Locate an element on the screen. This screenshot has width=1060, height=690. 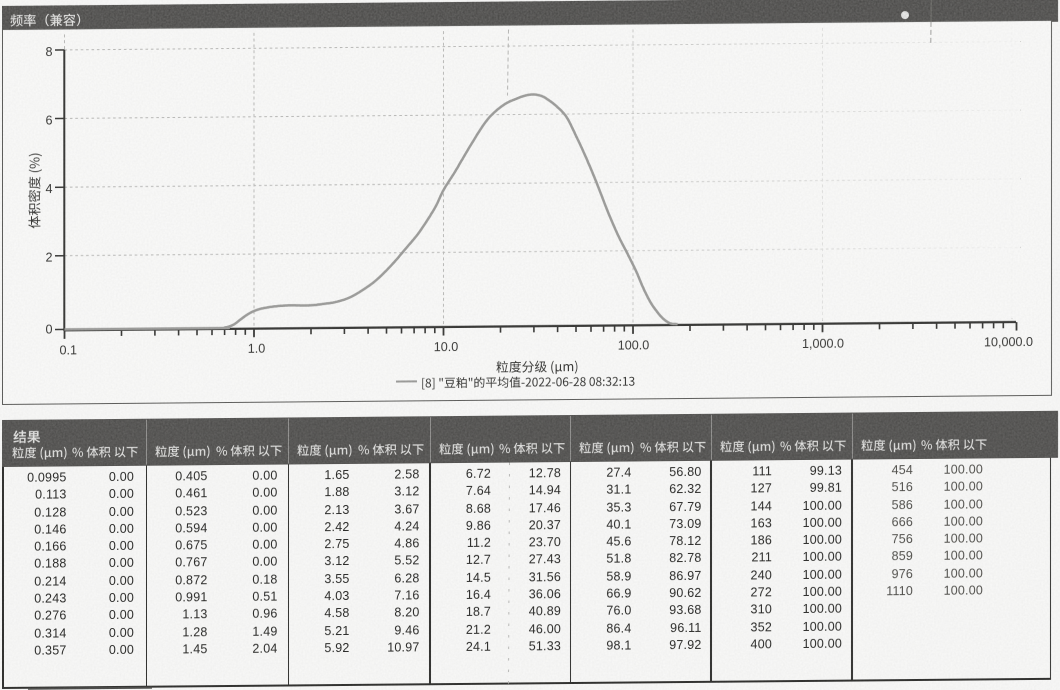
svg-text: 10.0 is located at coordinates (446, 347).